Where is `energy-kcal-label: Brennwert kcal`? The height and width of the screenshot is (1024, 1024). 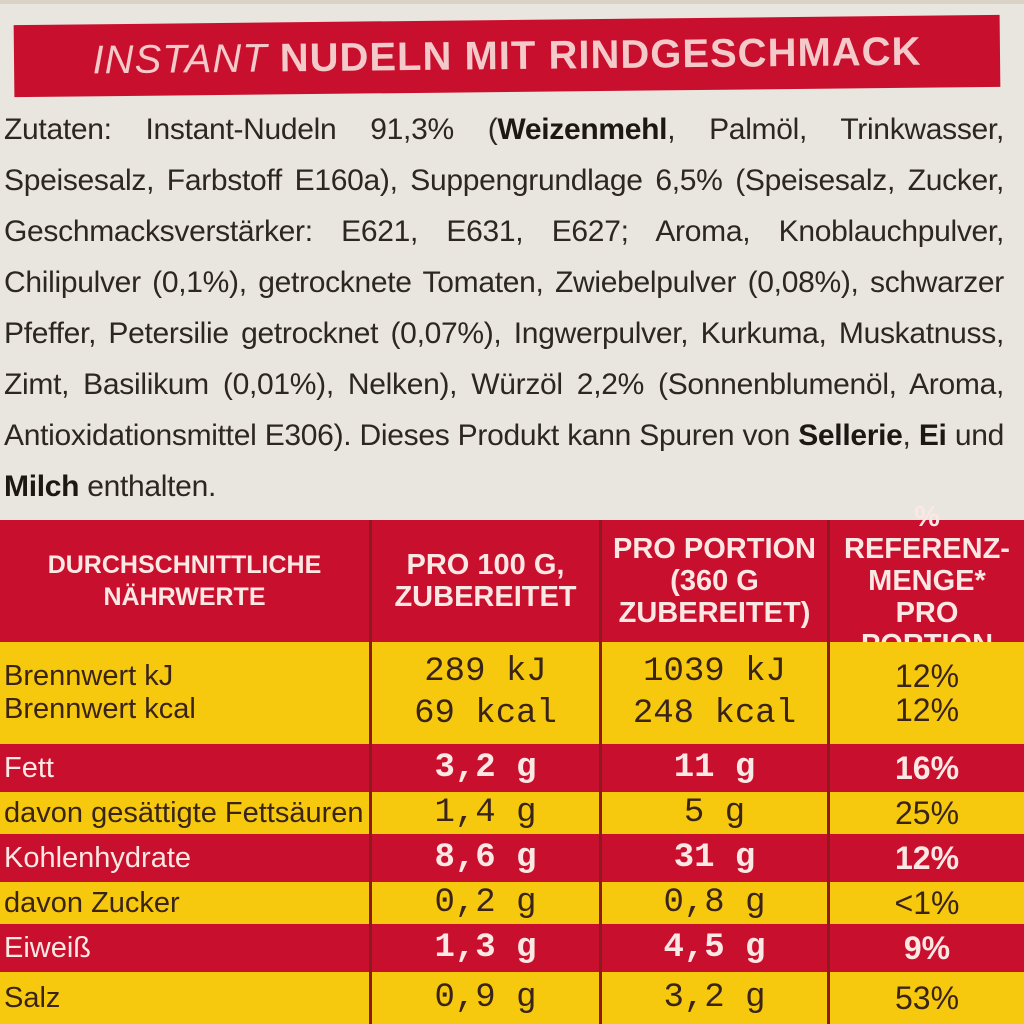
energy-kcal-label: Brennwert kcal is located at coordinates (100, 709).